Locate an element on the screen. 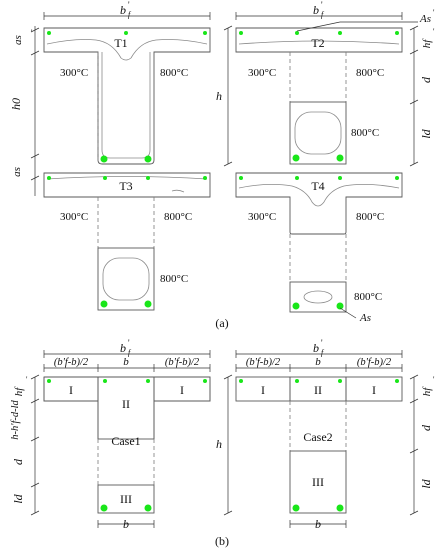 This screenshot has width=444, height=550. case1-width-label: b is located at coordinates (123, 348).